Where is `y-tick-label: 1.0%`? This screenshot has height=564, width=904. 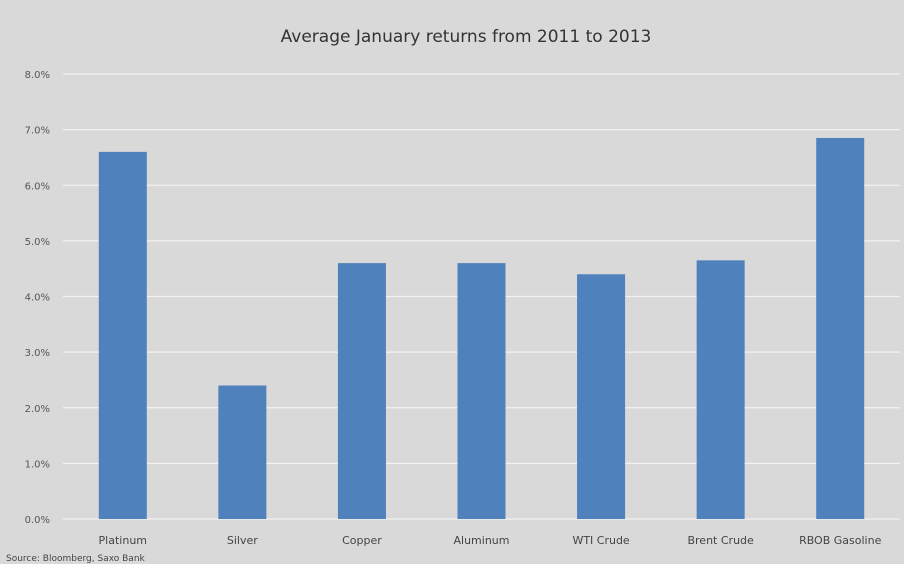 y-tick-label: 1.0% is located at coordinates (37, 464).